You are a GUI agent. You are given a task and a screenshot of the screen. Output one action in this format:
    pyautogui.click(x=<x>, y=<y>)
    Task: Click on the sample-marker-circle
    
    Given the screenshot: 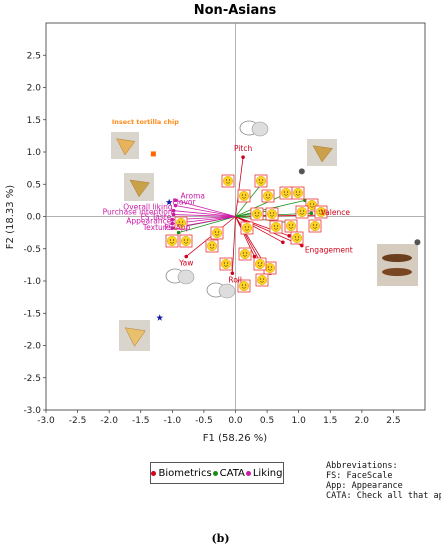 What is the action you would take?
    pyautogui.click(x=417, y=242)
    